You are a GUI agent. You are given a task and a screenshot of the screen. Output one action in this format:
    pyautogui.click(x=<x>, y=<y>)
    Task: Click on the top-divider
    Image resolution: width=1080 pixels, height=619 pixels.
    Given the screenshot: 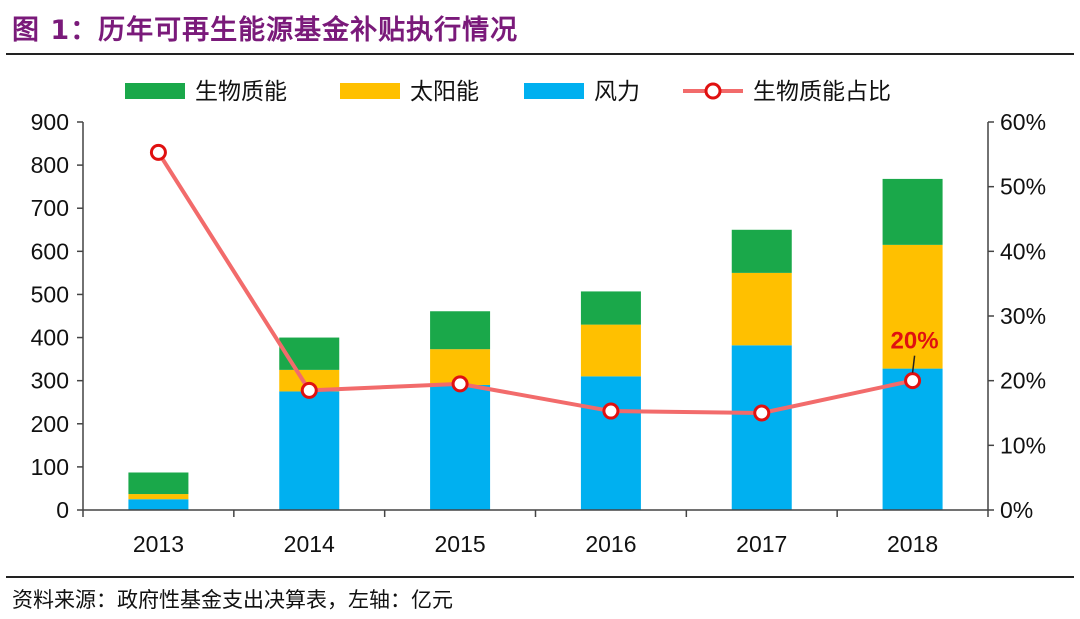 What is the action you would take?
    pyautogui.click(x=540, y=54)
    